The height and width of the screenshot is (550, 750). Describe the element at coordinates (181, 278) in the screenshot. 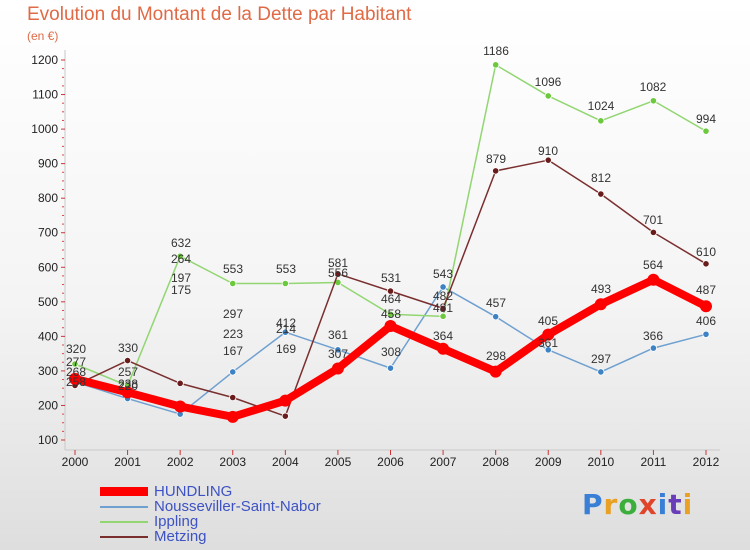

I see `data-label: 197` at that location.